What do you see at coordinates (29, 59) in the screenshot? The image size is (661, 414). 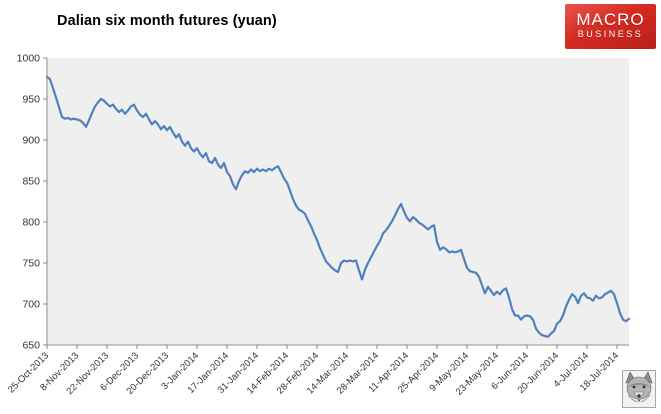 I see `y-tick-label: 1000` at bounding box center [29, 59].